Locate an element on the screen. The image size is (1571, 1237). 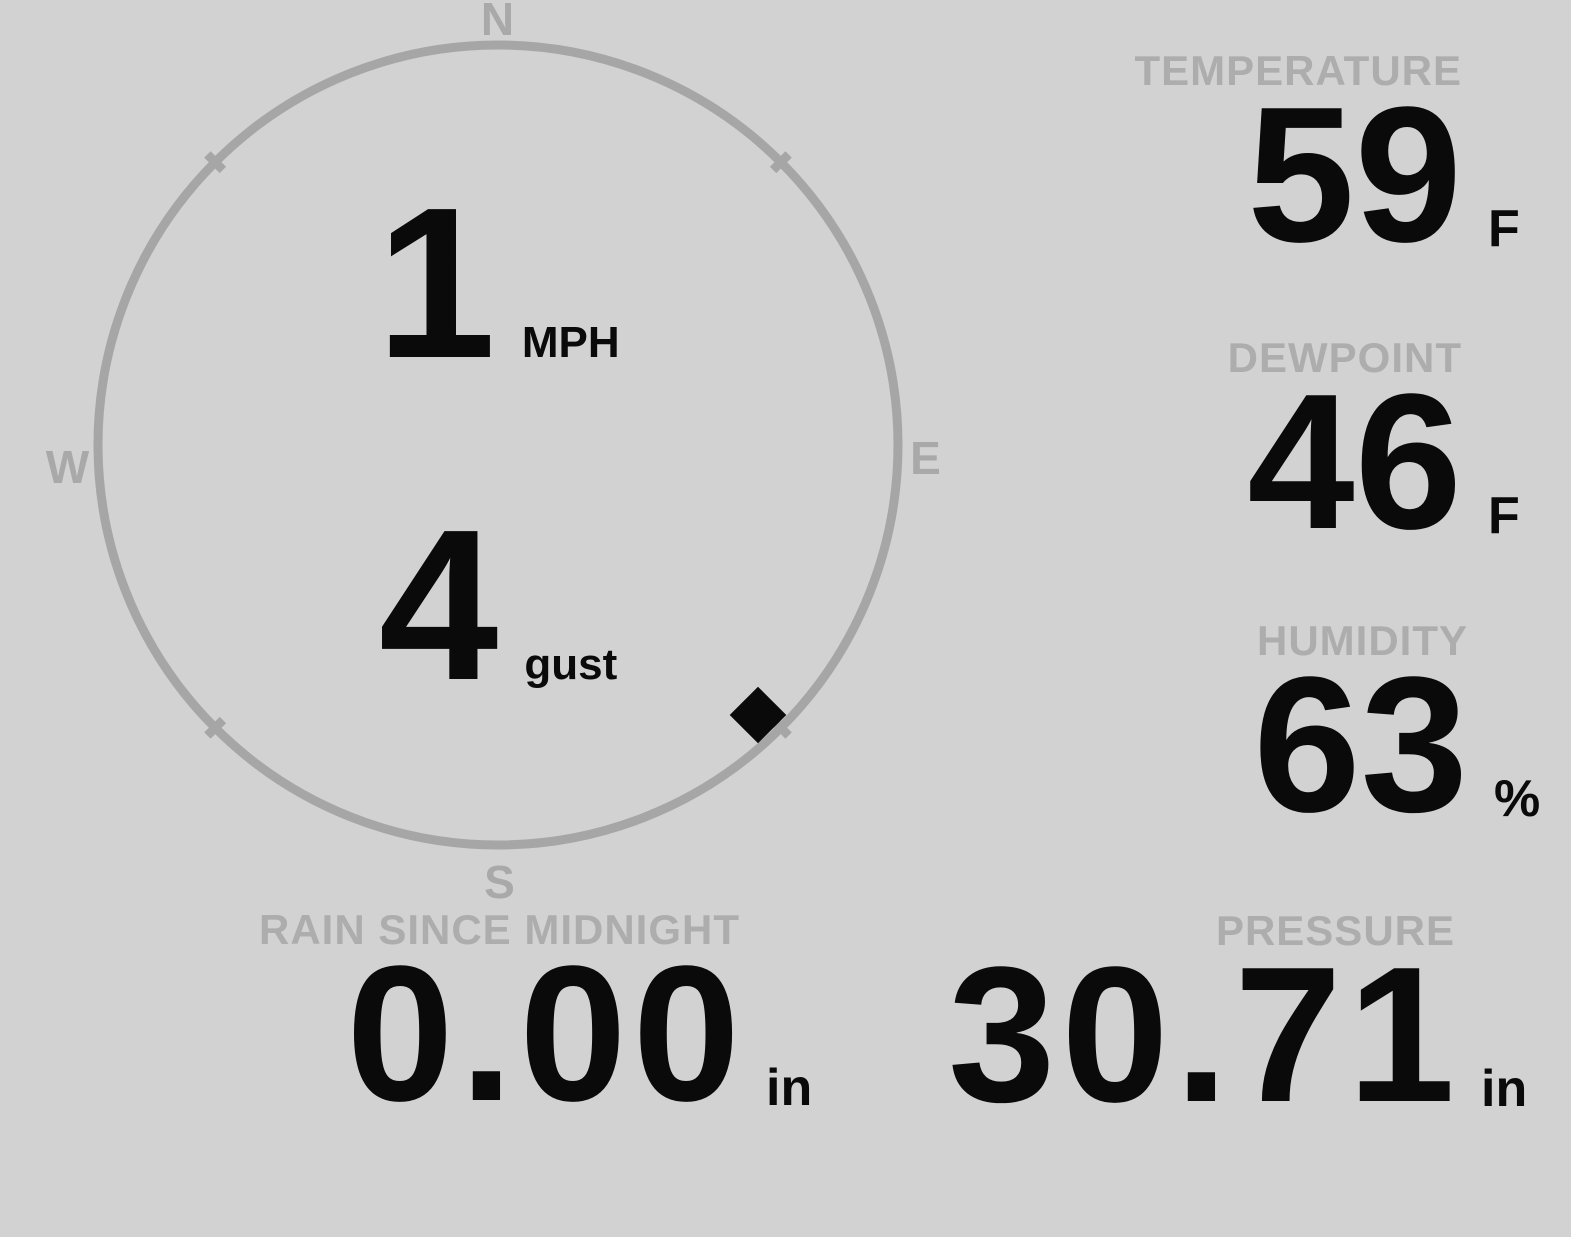
dewpoint-value: 46 is located at coordinates (1354, 461).